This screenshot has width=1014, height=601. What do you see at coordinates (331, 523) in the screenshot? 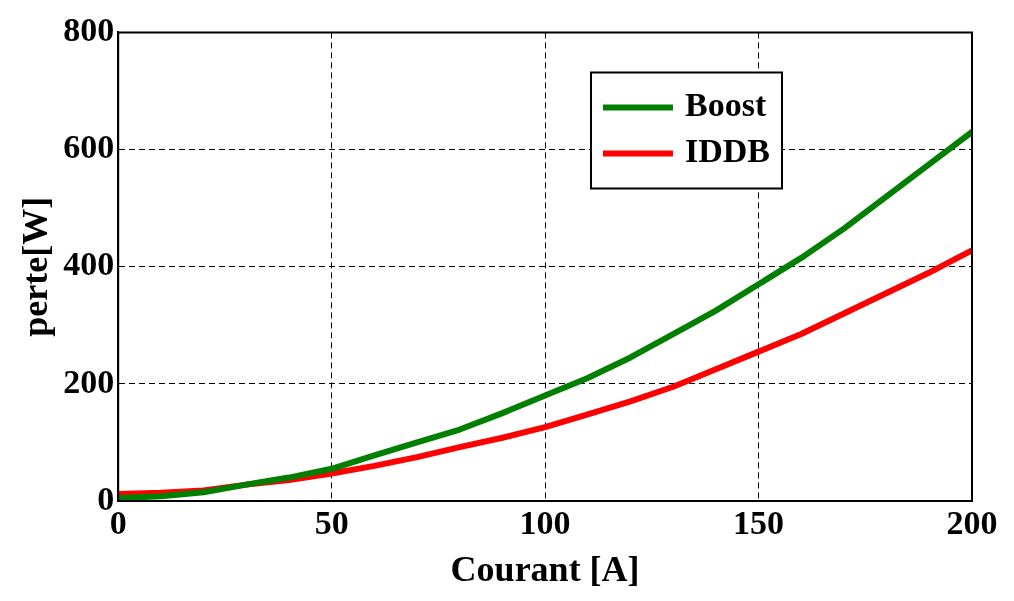
I see `x-tick-label: 50` at bounding box center [331, 523].